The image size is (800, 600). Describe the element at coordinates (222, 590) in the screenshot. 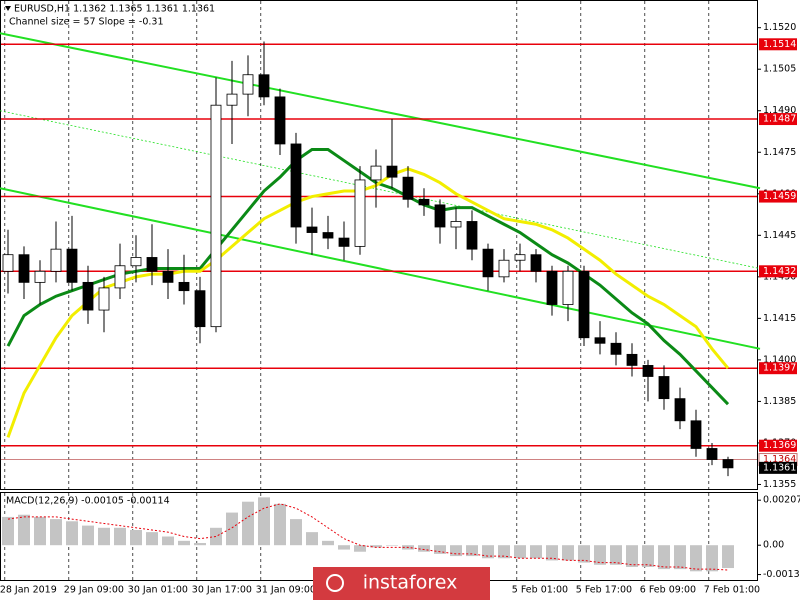

I see `x-tick-label: 30 Jan 17:00` at that location.